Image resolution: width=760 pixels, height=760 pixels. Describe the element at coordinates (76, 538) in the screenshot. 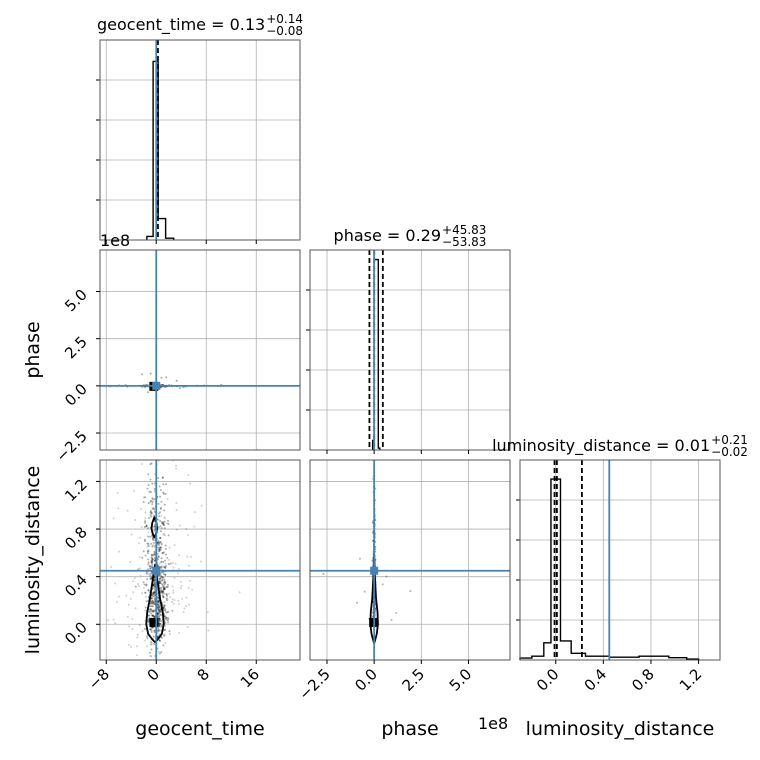

I see `tick-label-y-luminosity_distance-2: 0.8` at that location.